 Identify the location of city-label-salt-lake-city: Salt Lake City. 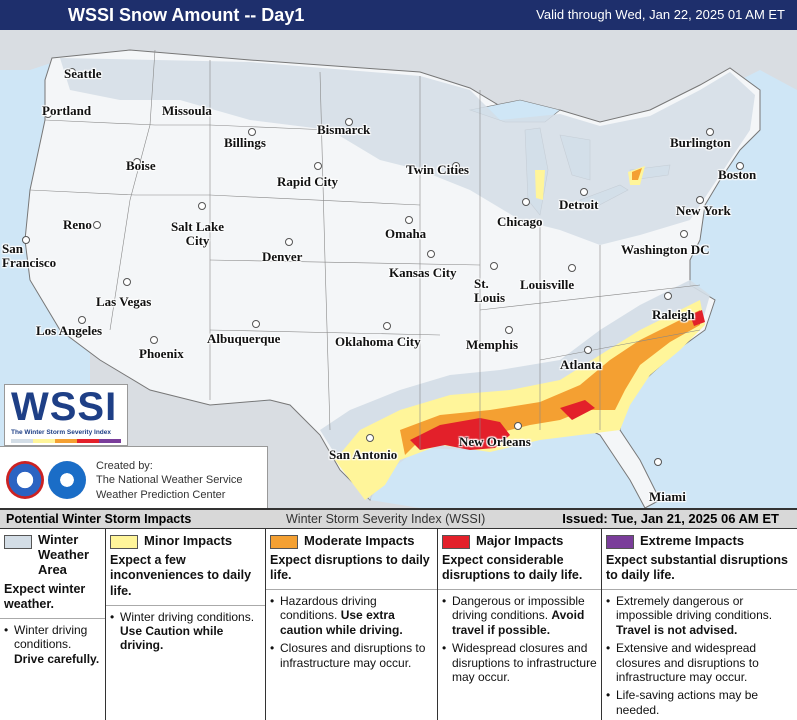
(197, 233).